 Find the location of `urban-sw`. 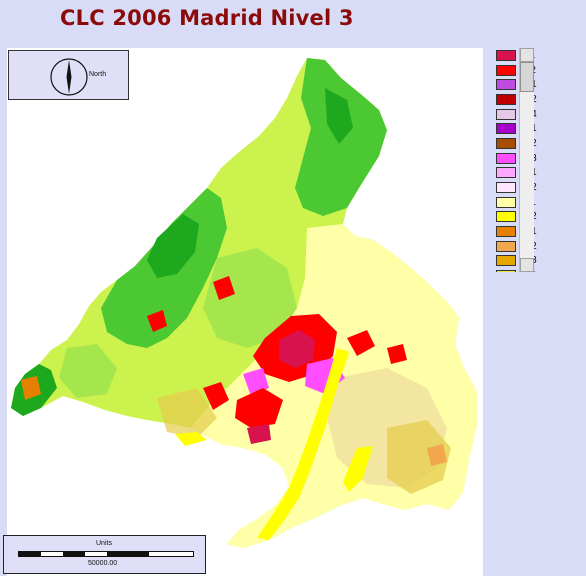

urban-sw is located at coordinates (216, 396).